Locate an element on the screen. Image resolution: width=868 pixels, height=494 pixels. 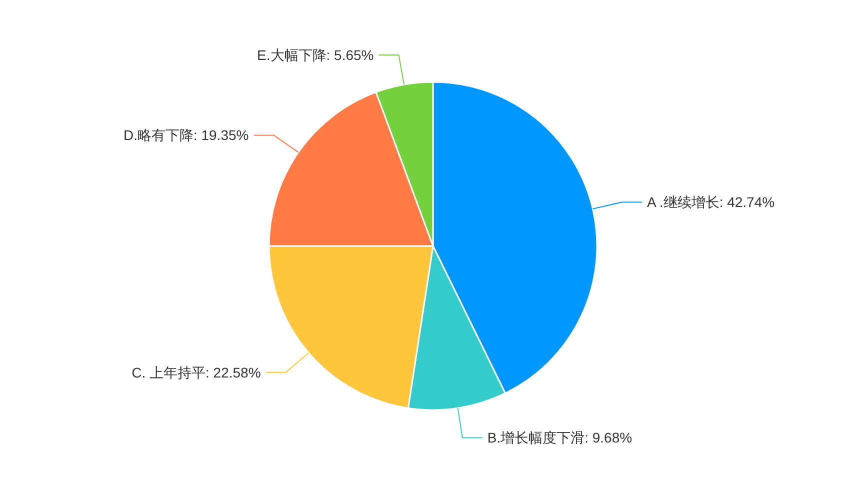
slice-label: C. 上年持平: 22.58% is located at coordinates (196, 372).